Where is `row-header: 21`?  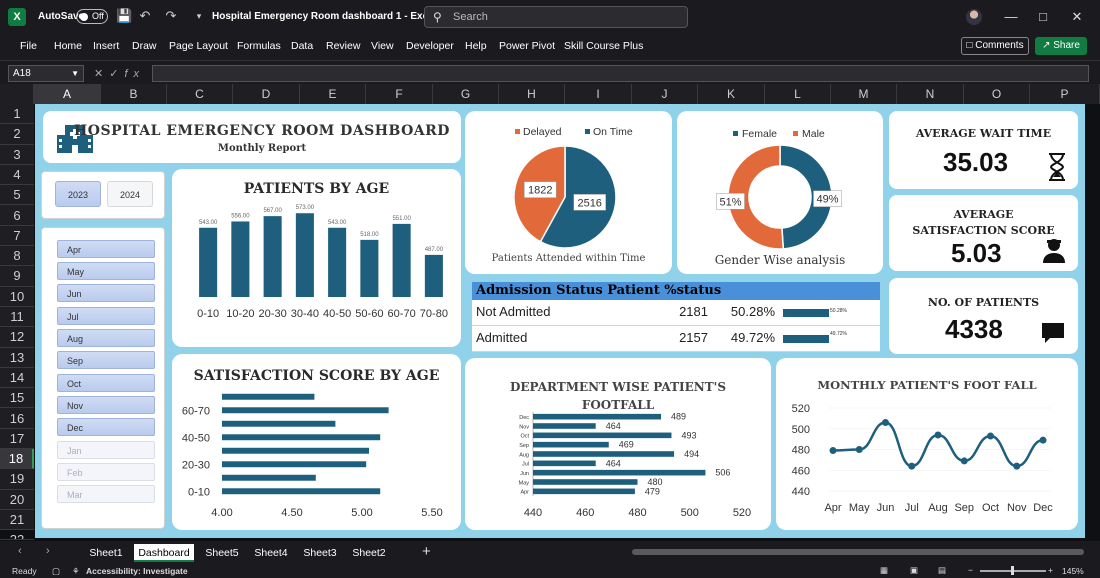 row-header: 21 is located at coordinates (17, 520).